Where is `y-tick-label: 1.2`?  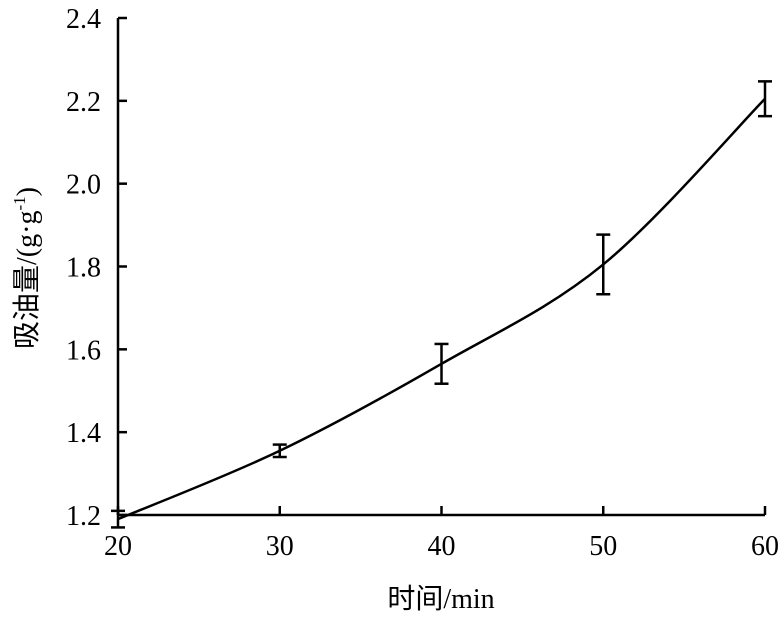
y-tick-label: 1.2 is located at coordinates (83, 516).